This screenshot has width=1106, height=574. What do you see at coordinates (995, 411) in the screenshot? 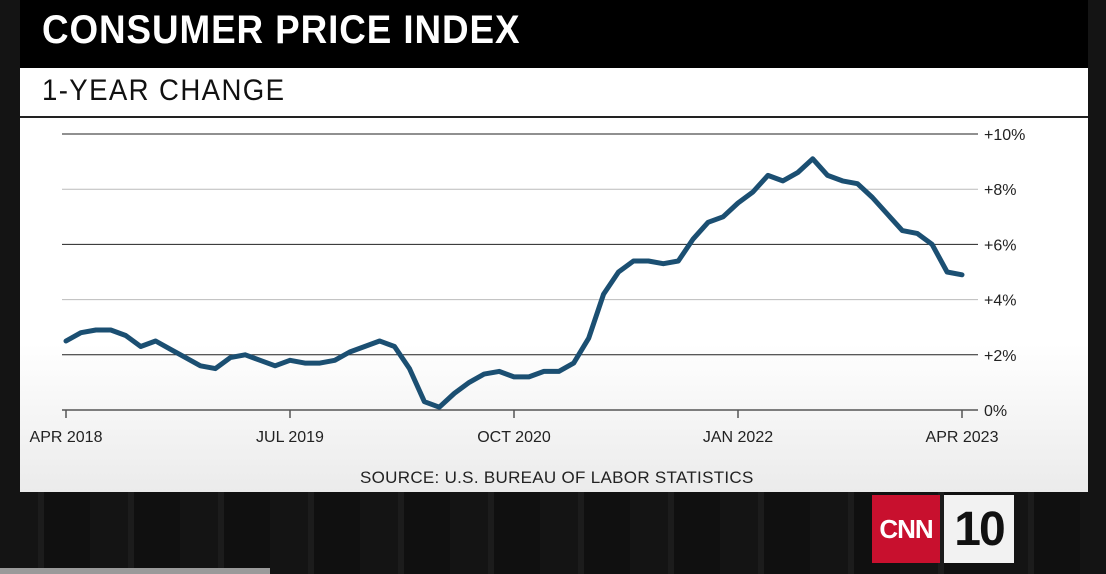
I see `y-tick-label: 0%` at bounding box center [995, 411].